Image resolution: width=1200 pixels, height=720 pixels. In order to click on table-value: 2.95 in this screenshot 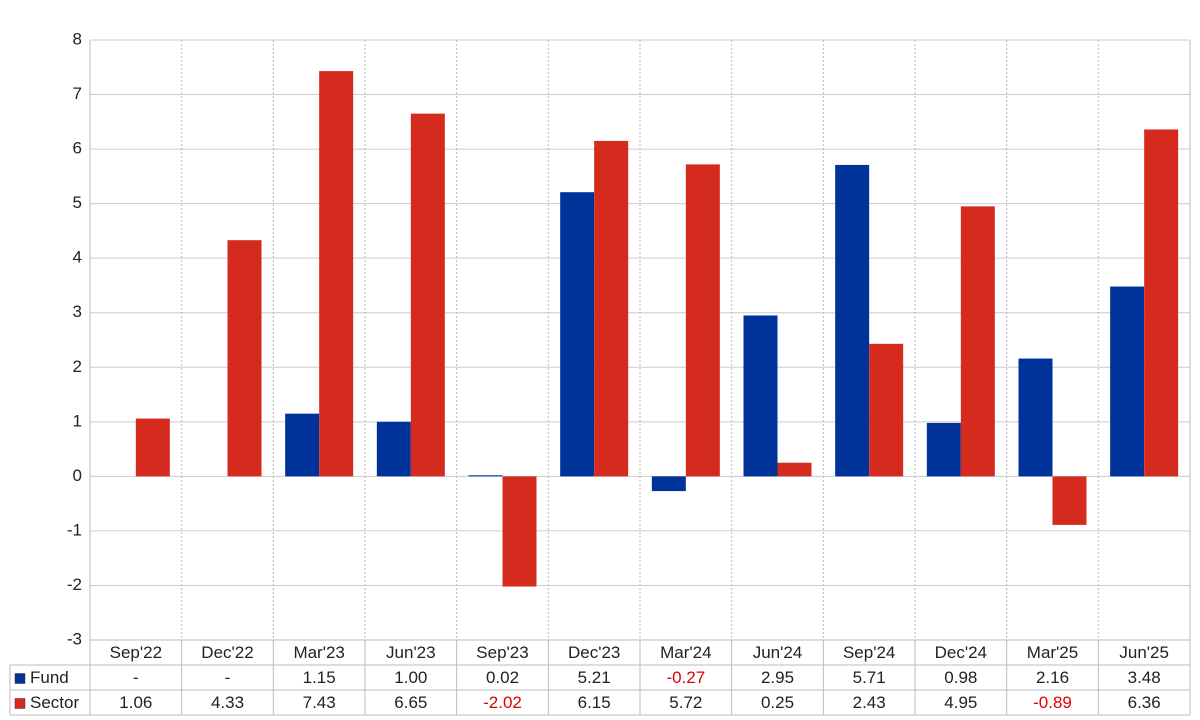, I will do `click(777, 677)`.